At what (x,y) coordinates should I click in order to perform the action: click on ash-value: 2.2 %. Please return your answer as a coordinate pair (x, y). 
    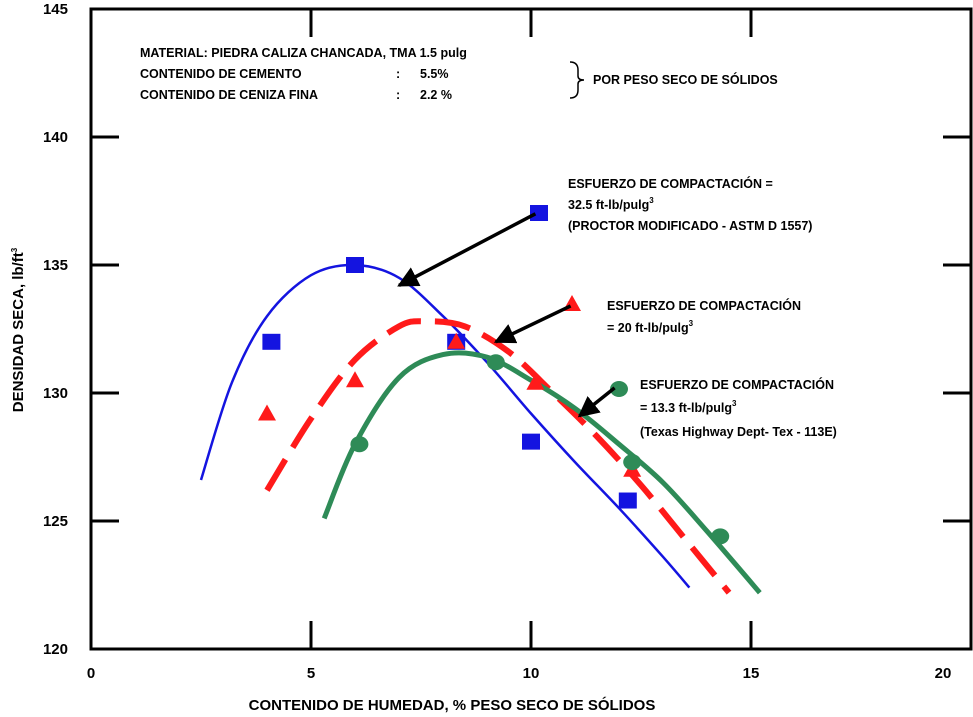
    Looking at the image, I should click on (436, 95).